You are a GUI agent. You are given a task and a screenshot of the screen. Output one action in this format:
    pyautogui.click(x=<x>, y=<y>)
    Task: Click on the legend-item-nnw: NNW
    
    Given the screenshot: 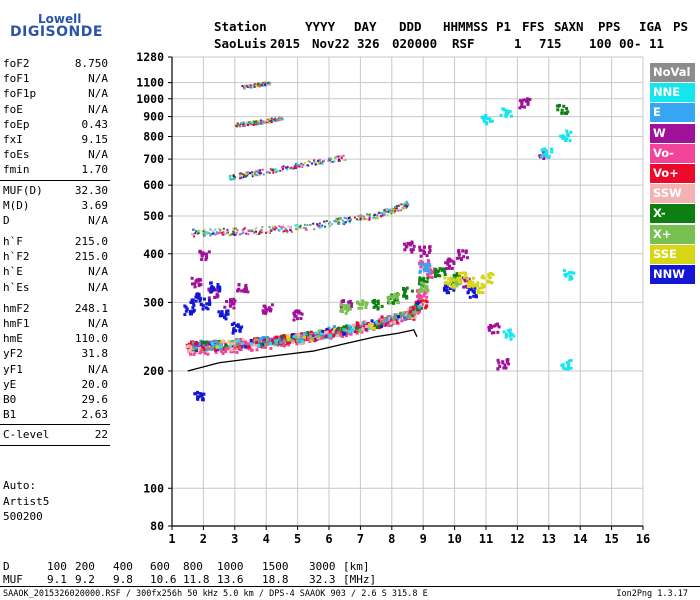 What is the action you would take?
    pyautogui.click(x=672, y=274)
    